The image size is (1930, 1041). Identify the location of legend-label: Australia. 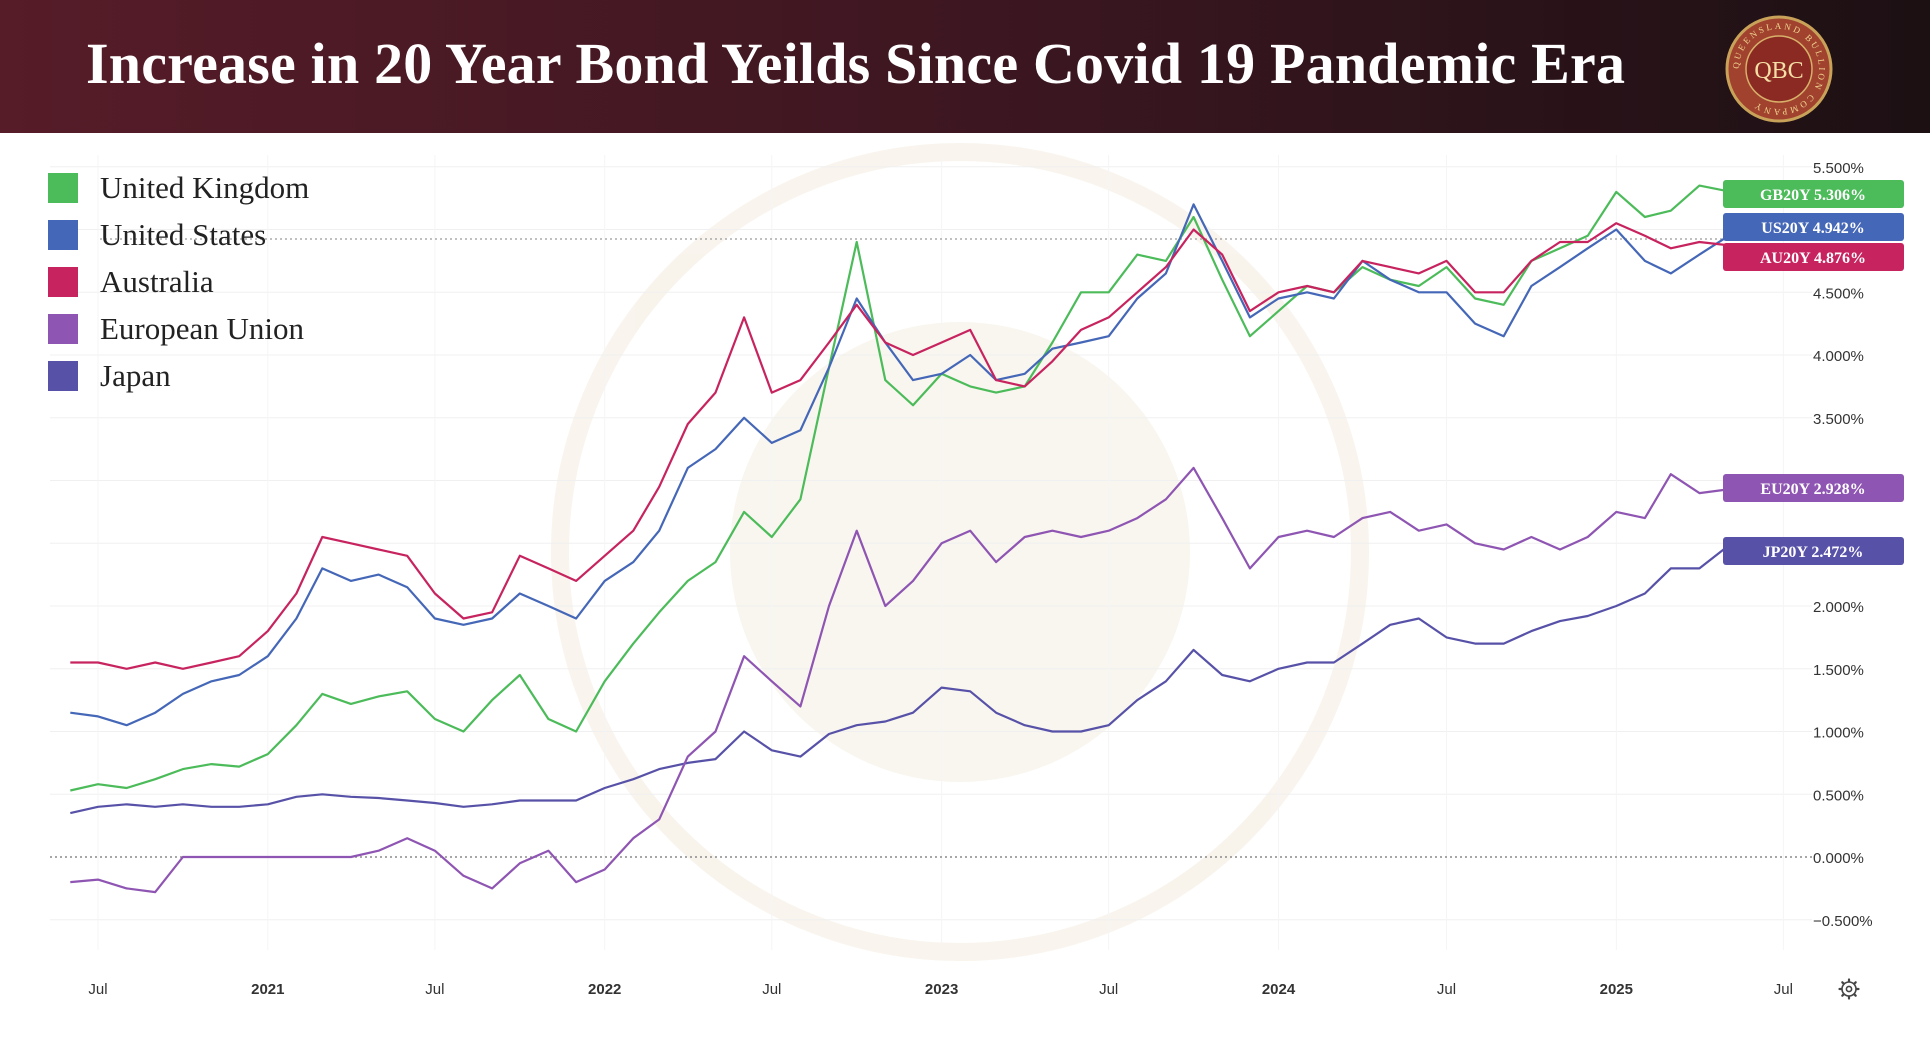
(157, 281).